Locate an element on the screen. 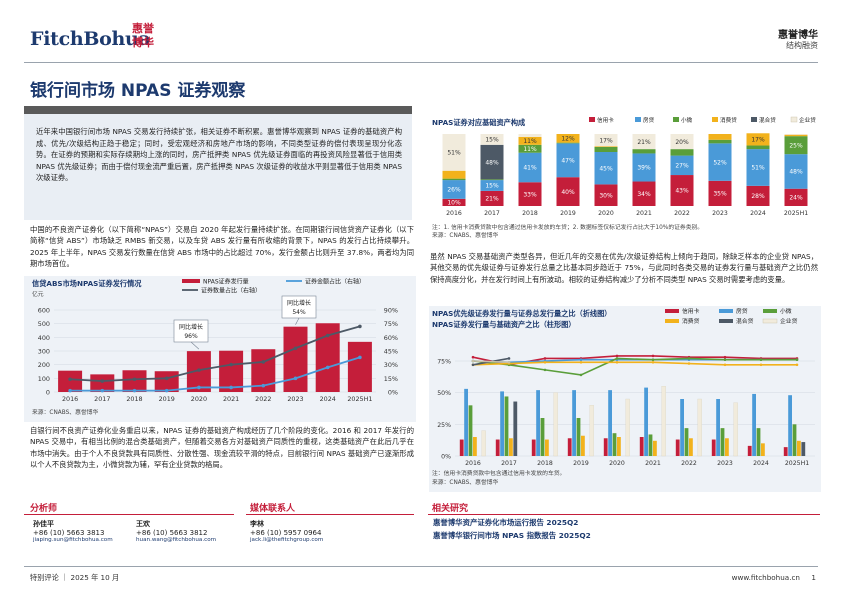 This screenshot has width=842, height=595. y2-tick-label: 90% is located at coordinates (391, 311).